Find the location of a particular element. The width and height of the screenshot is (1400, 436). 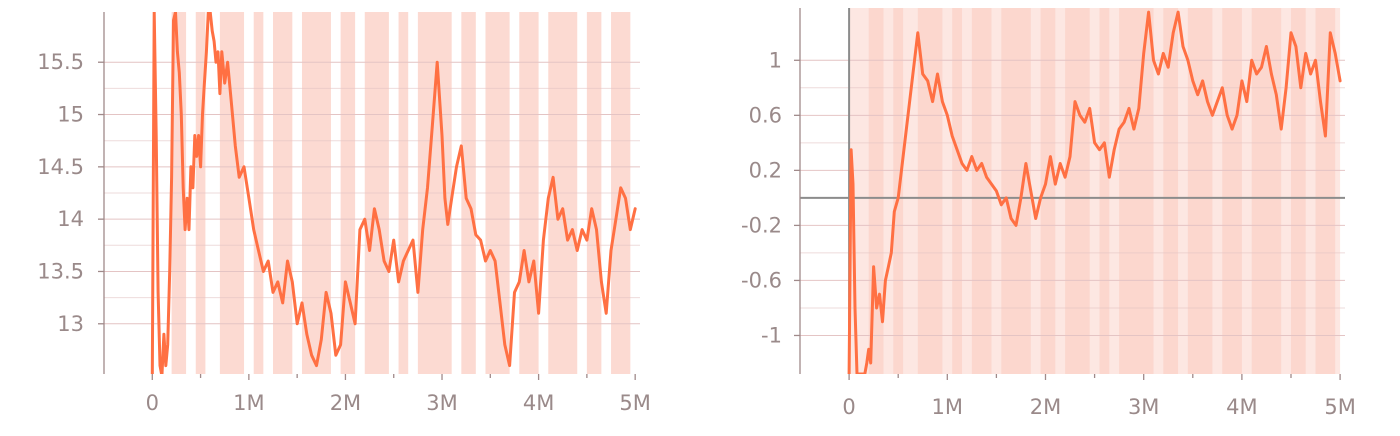

y-tick-label: 15 is located at coordinates (70, 115).